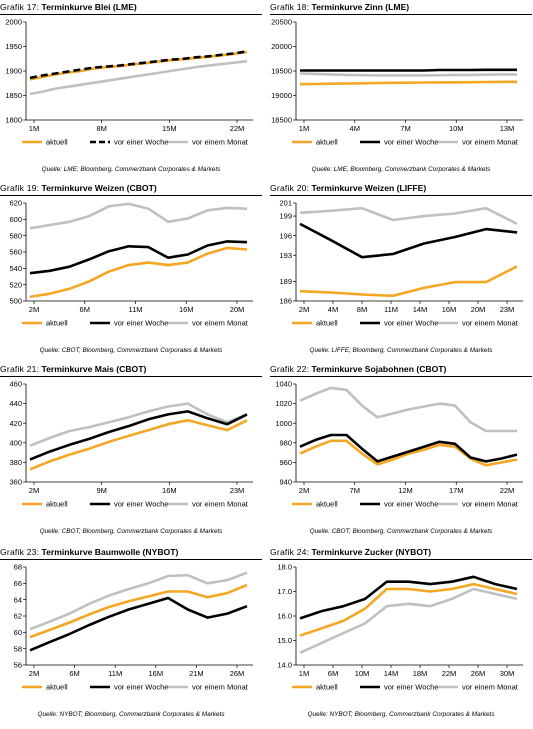 The height and width of the screenshot is (729, 533). Describe the element at coordinates (281, 46) in the screenshot. I see `y-tick-label: 20000` at that location.